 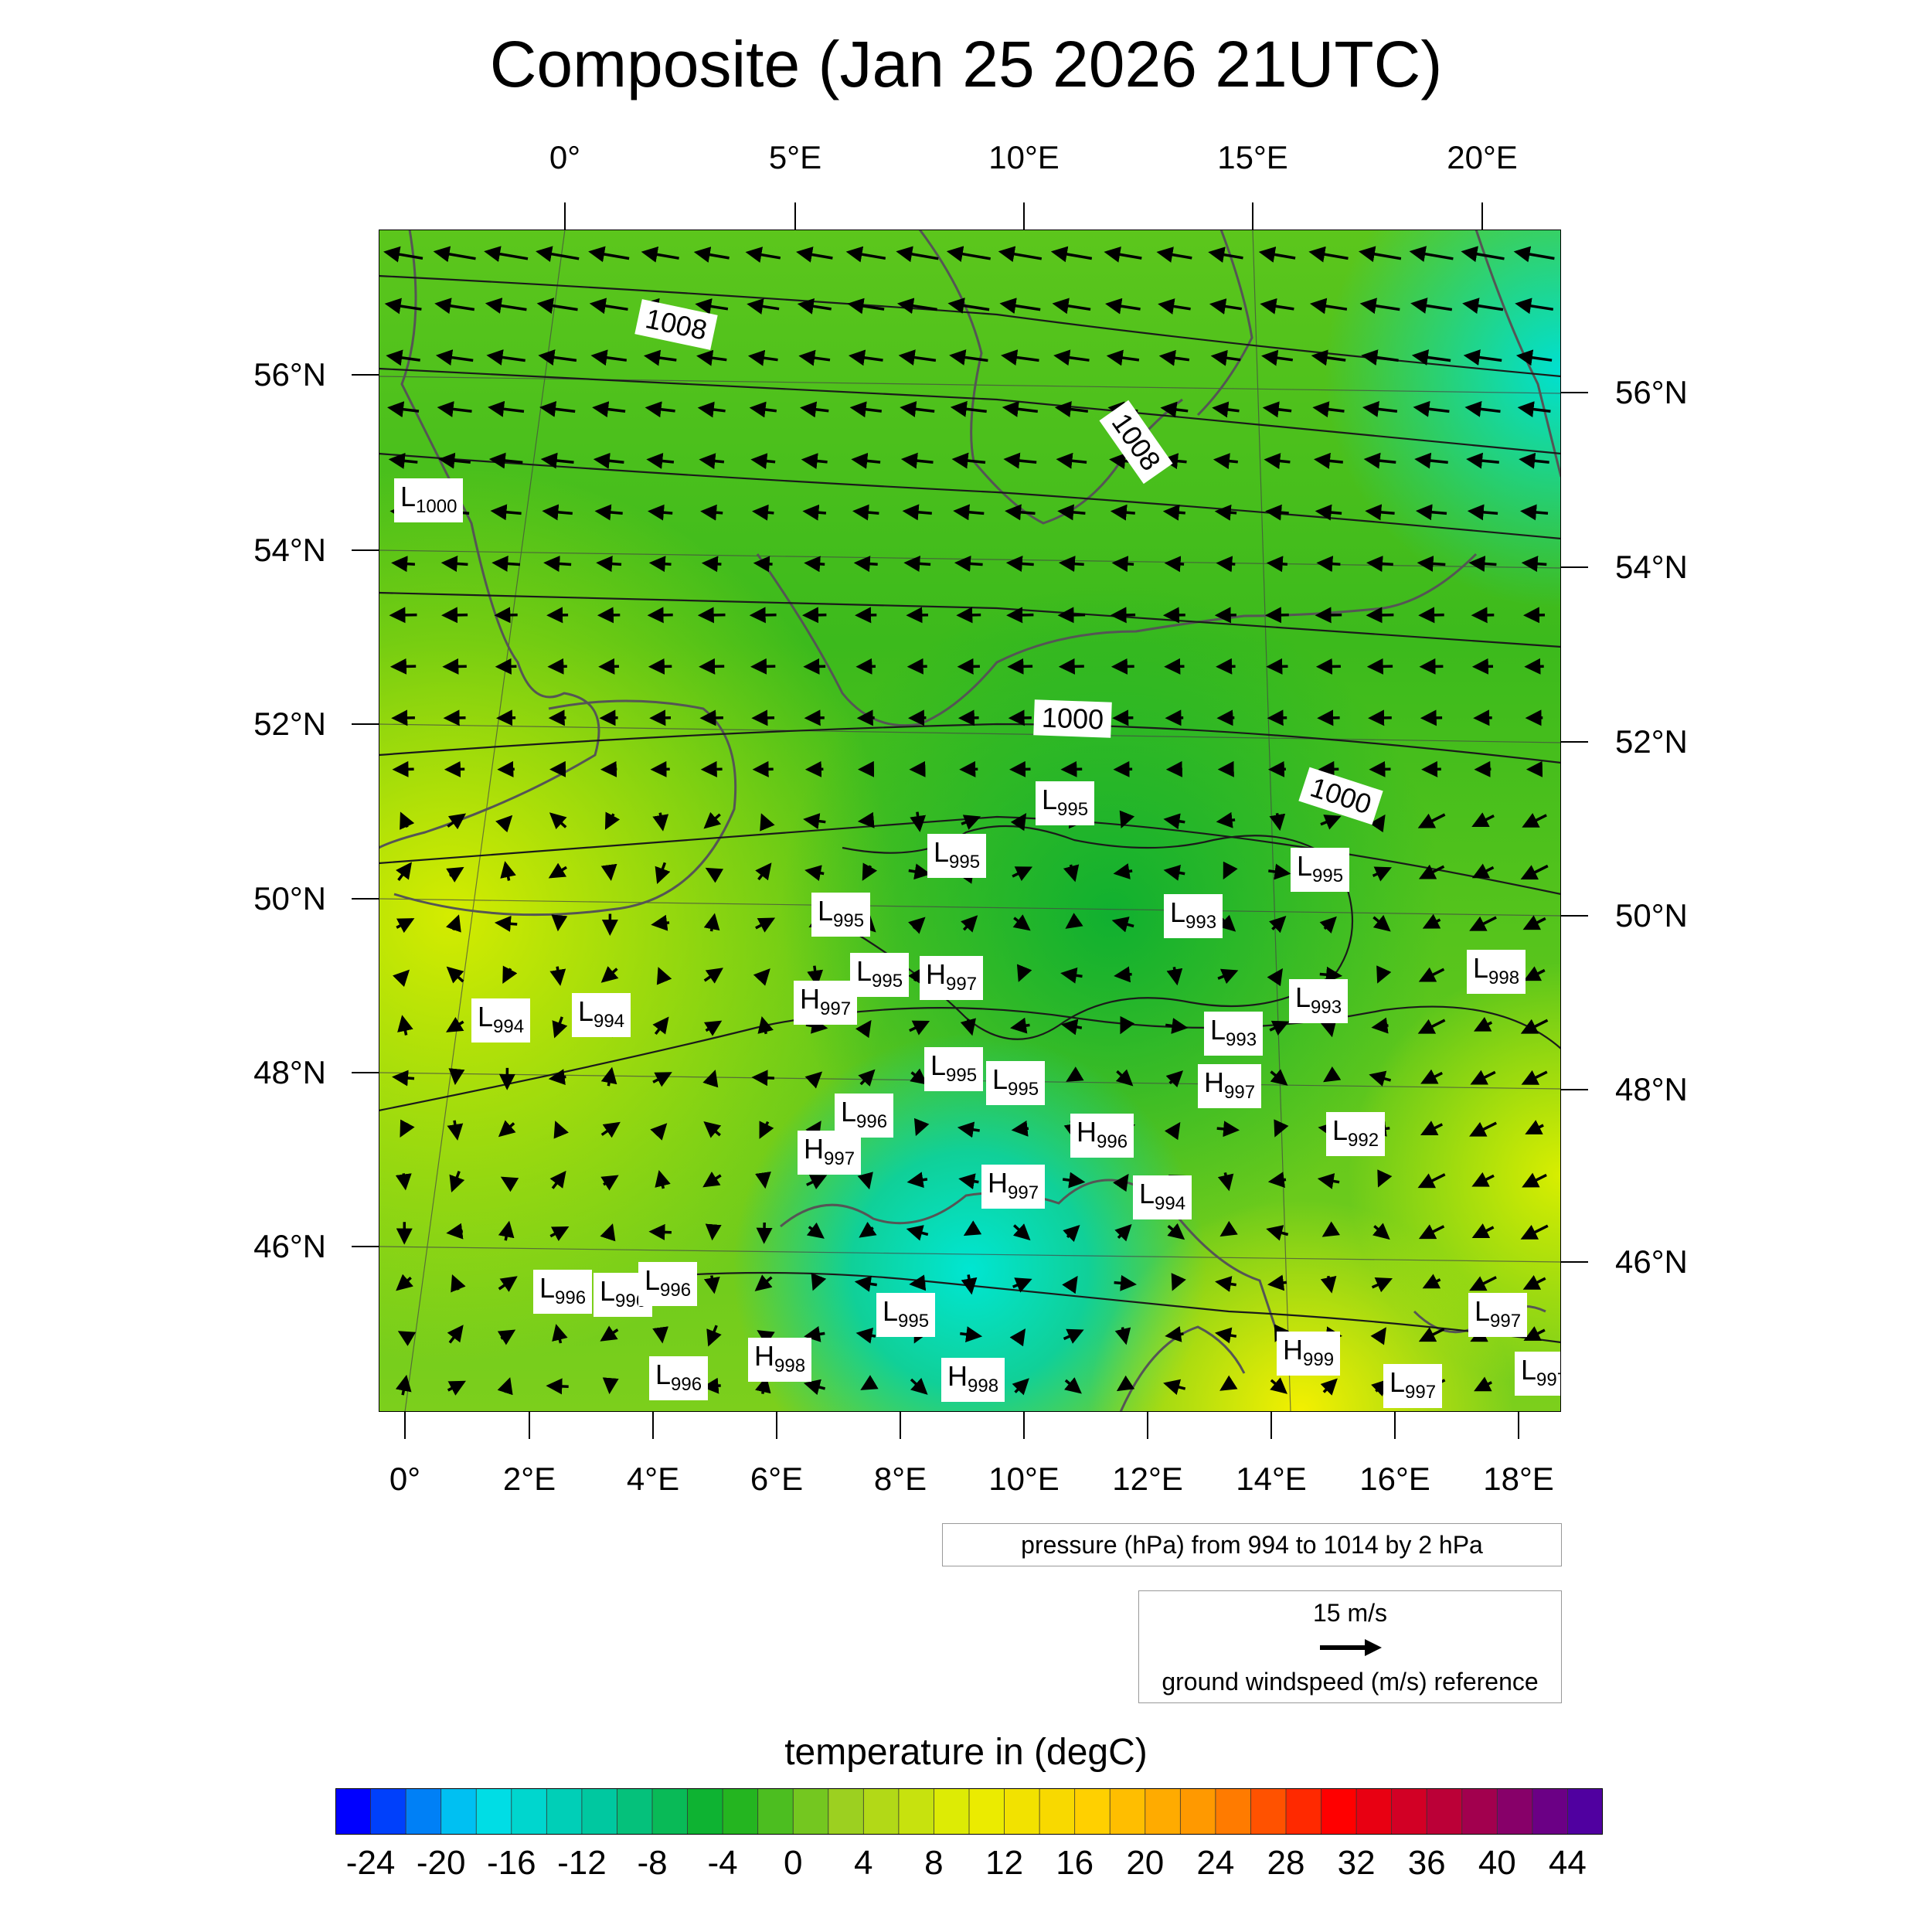 I want to click on left-lat-tick: 48°N, so click(x=289, y=1072).